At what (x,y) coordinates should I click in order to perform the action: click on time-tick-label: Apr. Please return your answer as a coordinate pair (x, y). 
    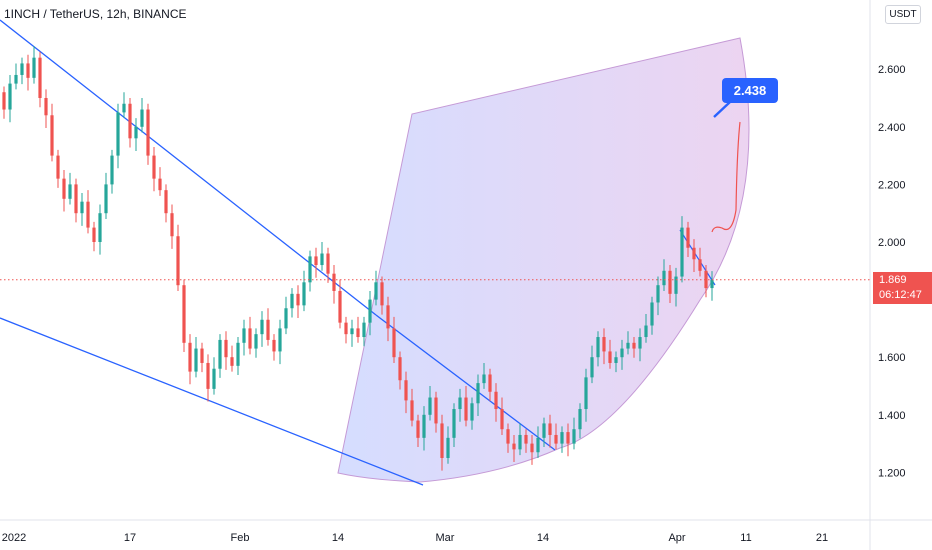
    Looking at the image, I should click on (676, 538).